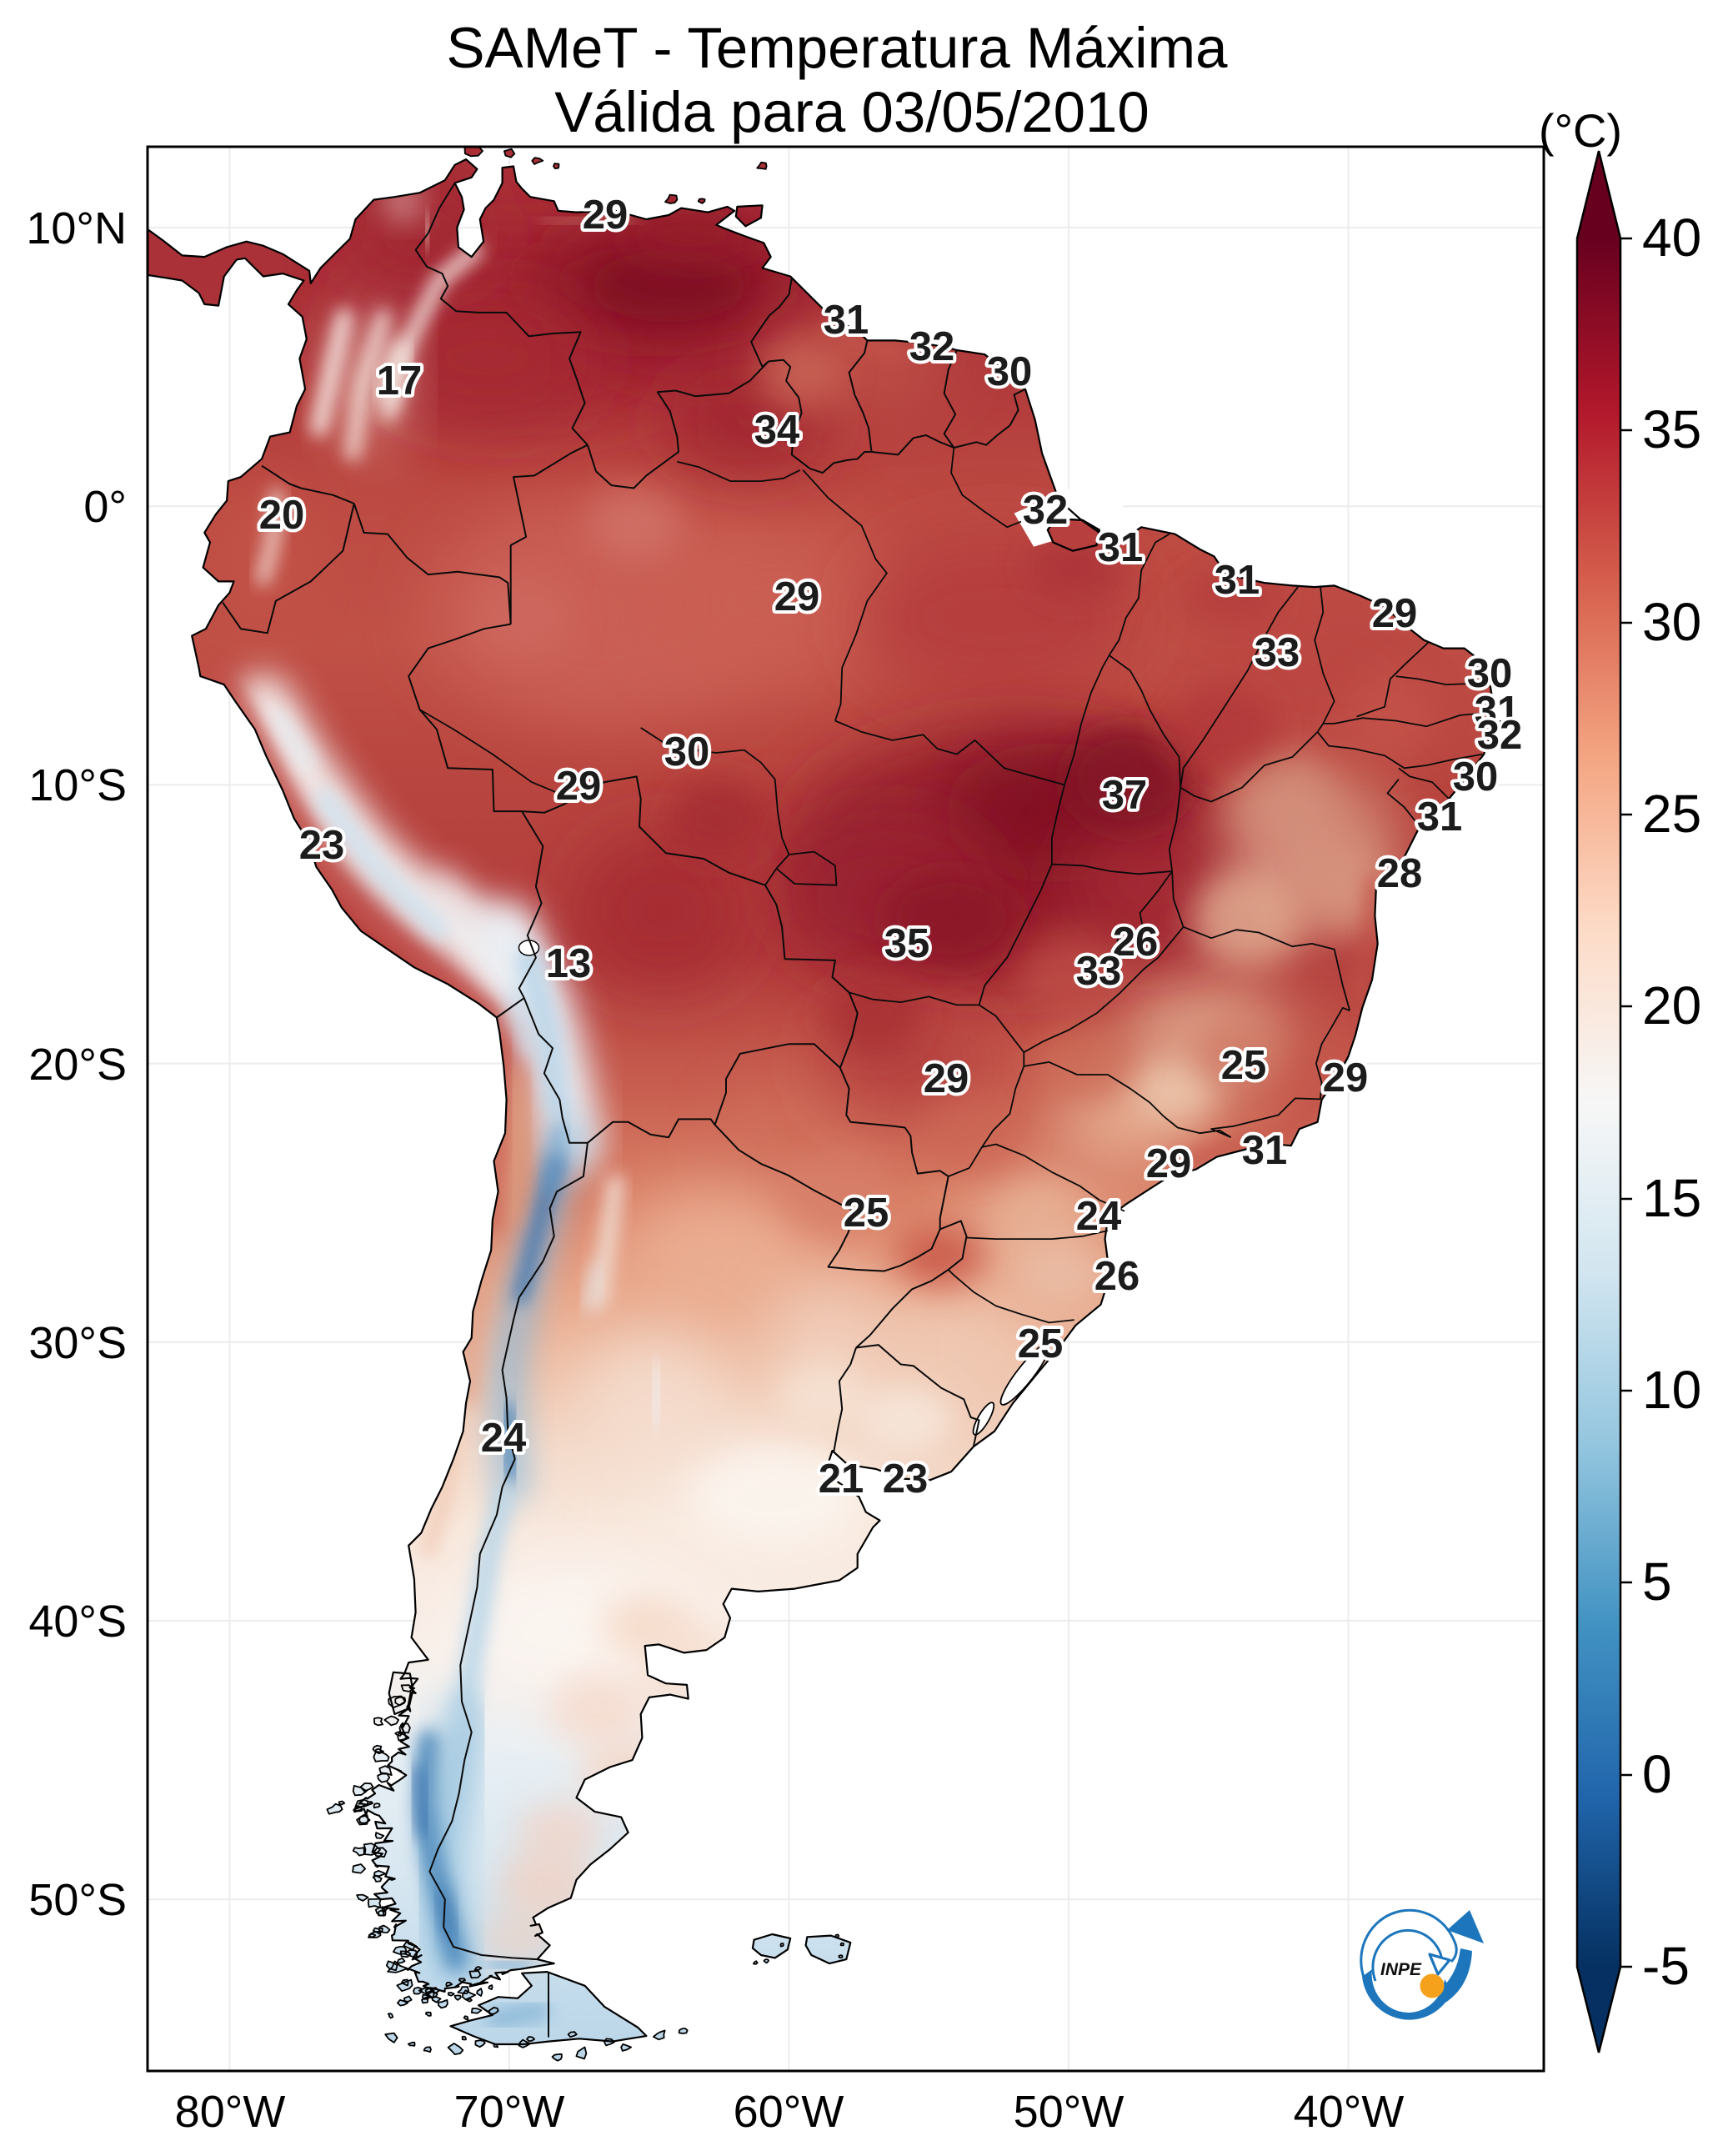 This screenshot has height=2156, width=1723. Describe the element at coordinates (400, 381) in the screenshot. I see `svg-text: 17` at that location.